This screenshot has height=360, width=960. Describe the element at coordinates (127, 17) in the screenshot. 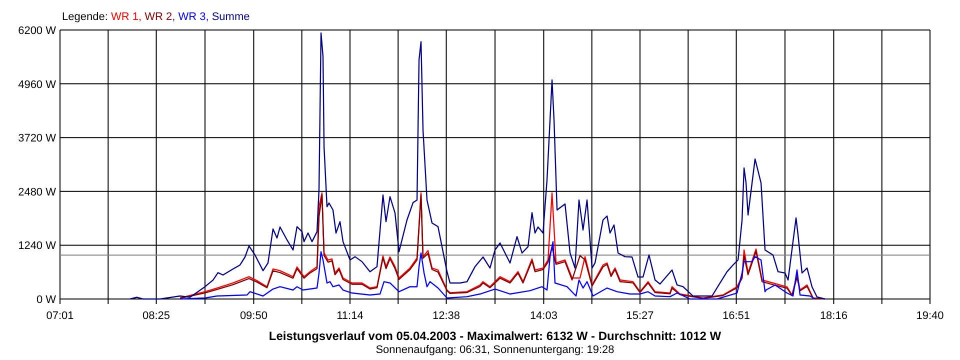

I see `text: WR 1,` at that location.